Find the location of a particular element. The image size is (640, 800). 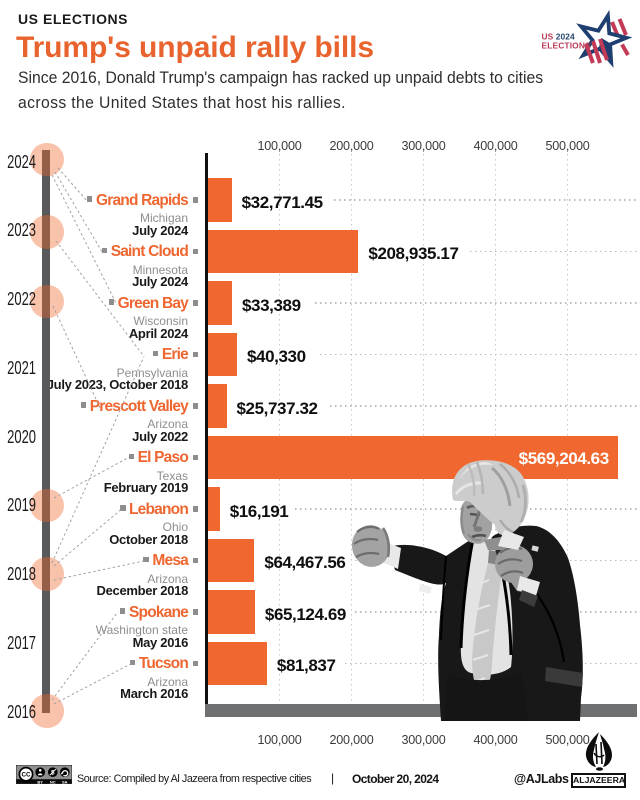

svg-text: BY is located at coordinates (40, 782).